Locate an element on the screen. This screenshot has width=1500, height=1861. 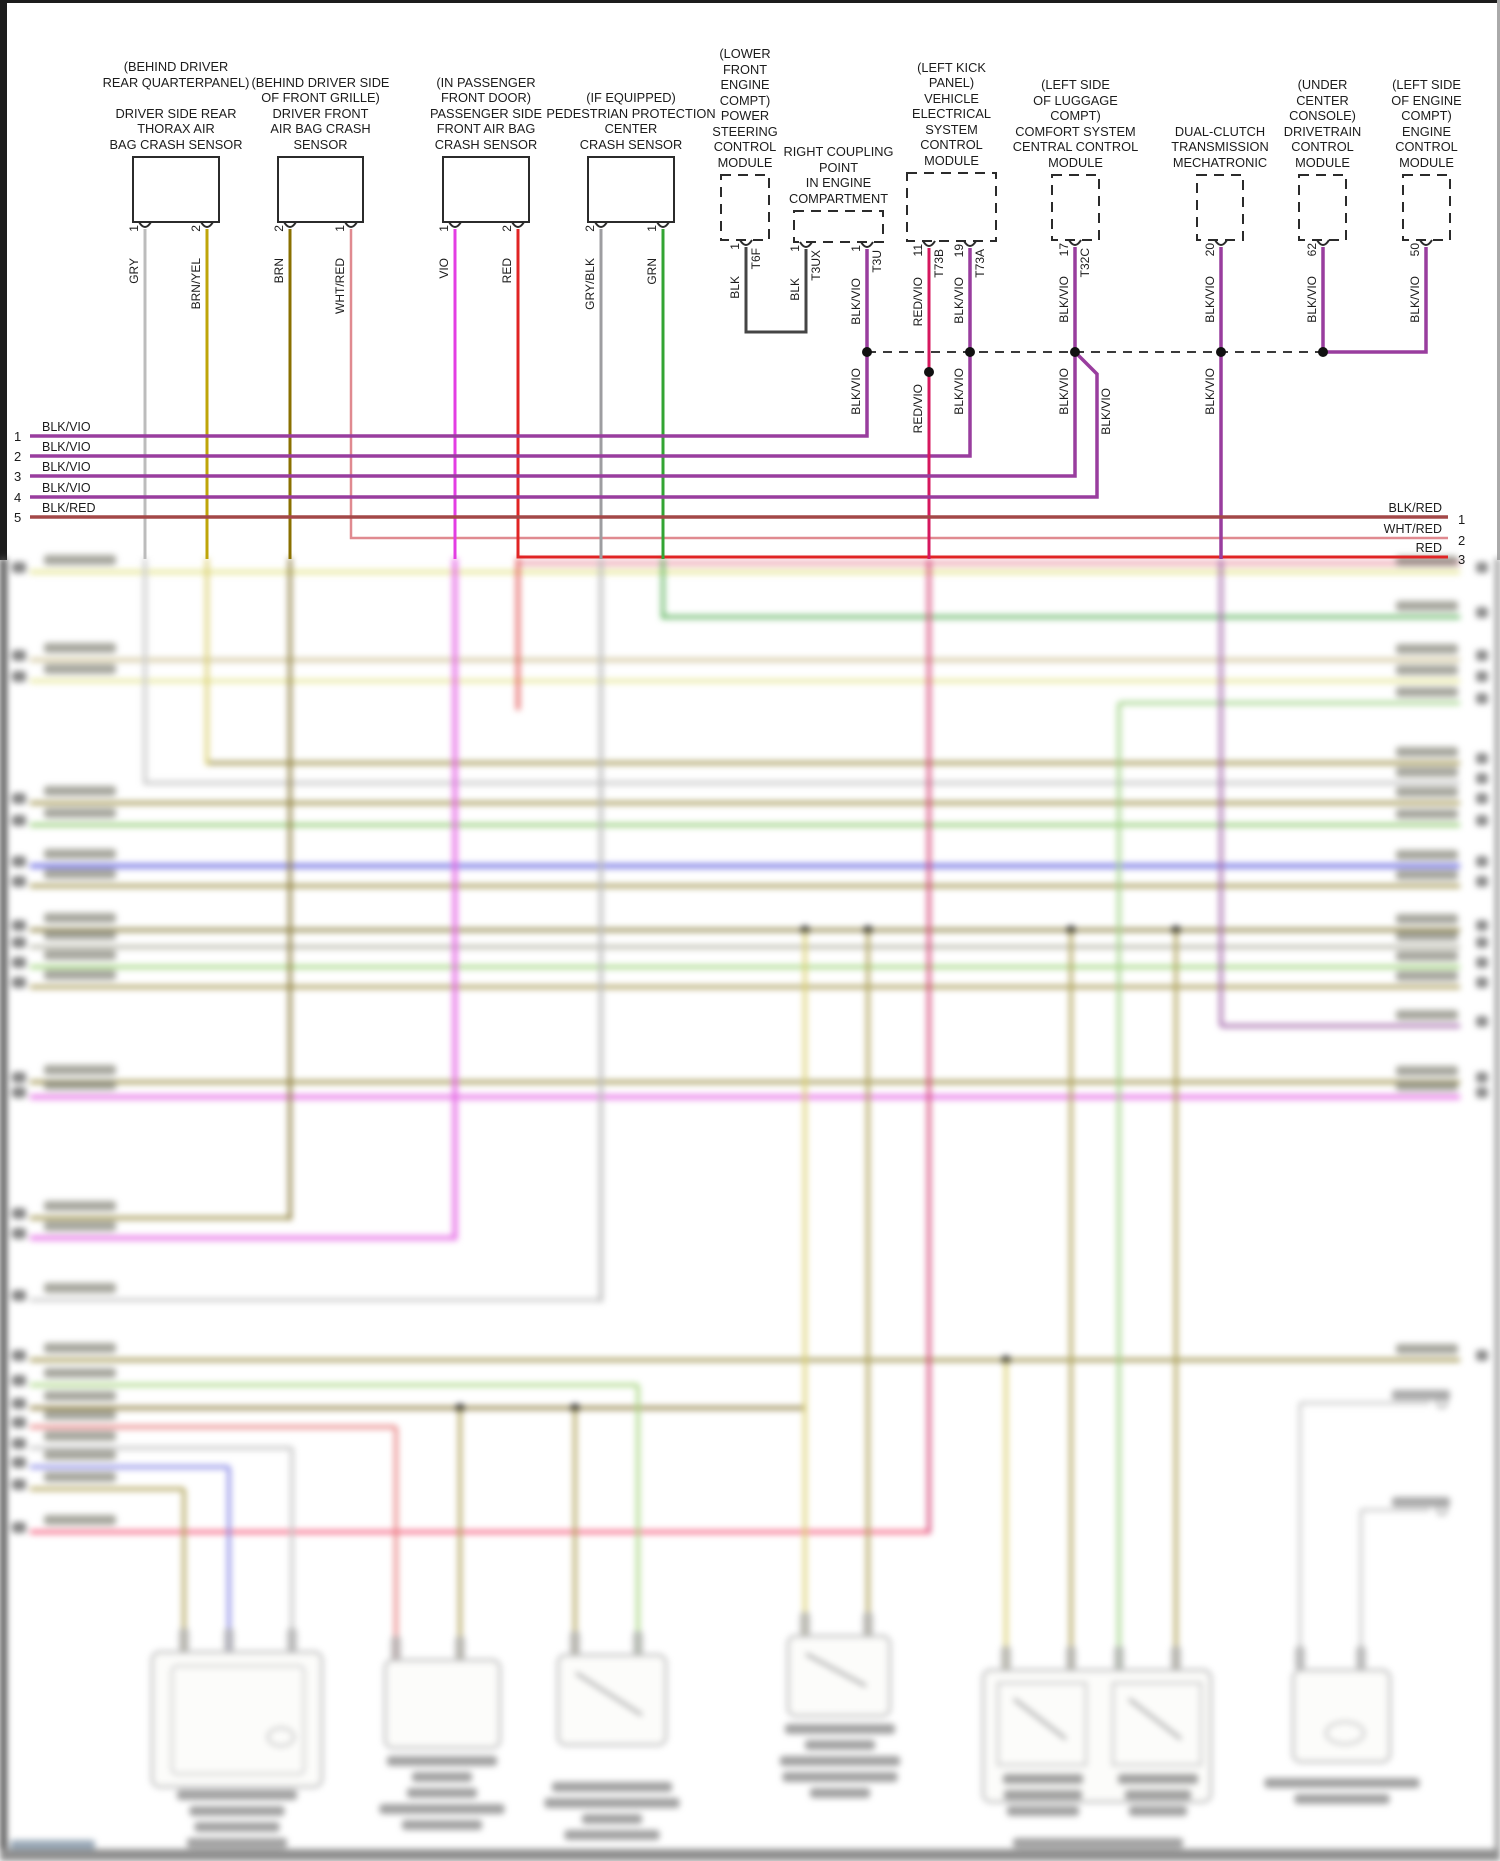
module-title-line is located at coordinates (176, 98).